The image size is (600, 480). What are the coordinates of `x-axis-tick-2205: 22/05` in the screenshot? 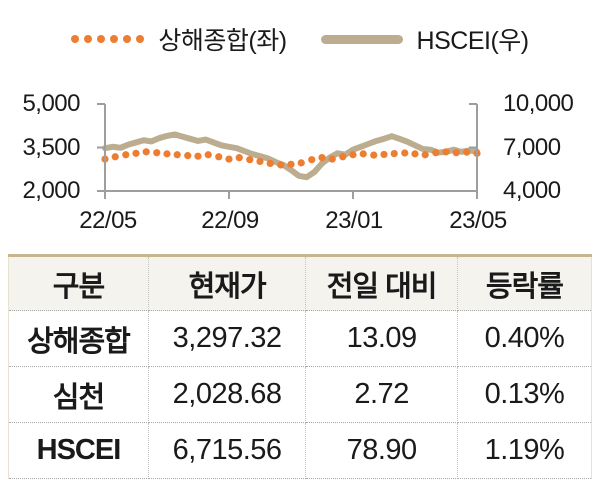 It's located at (108, 220).